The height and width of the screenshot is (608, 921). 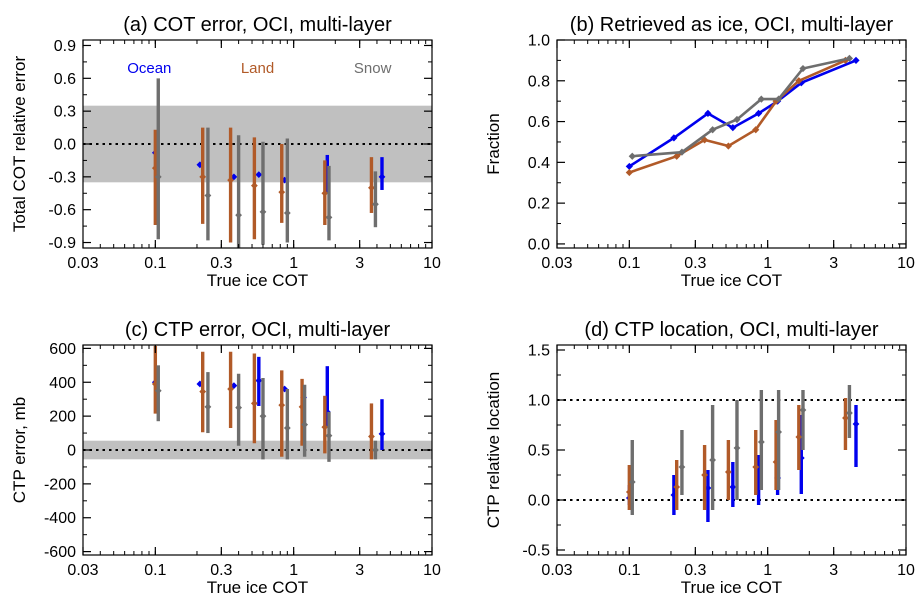 What do you see at coordinates (257, 25) in the screenshot?
I see `chart-title: (a) COT error, OCI, multi-layer` at bounding box center [257, 25].